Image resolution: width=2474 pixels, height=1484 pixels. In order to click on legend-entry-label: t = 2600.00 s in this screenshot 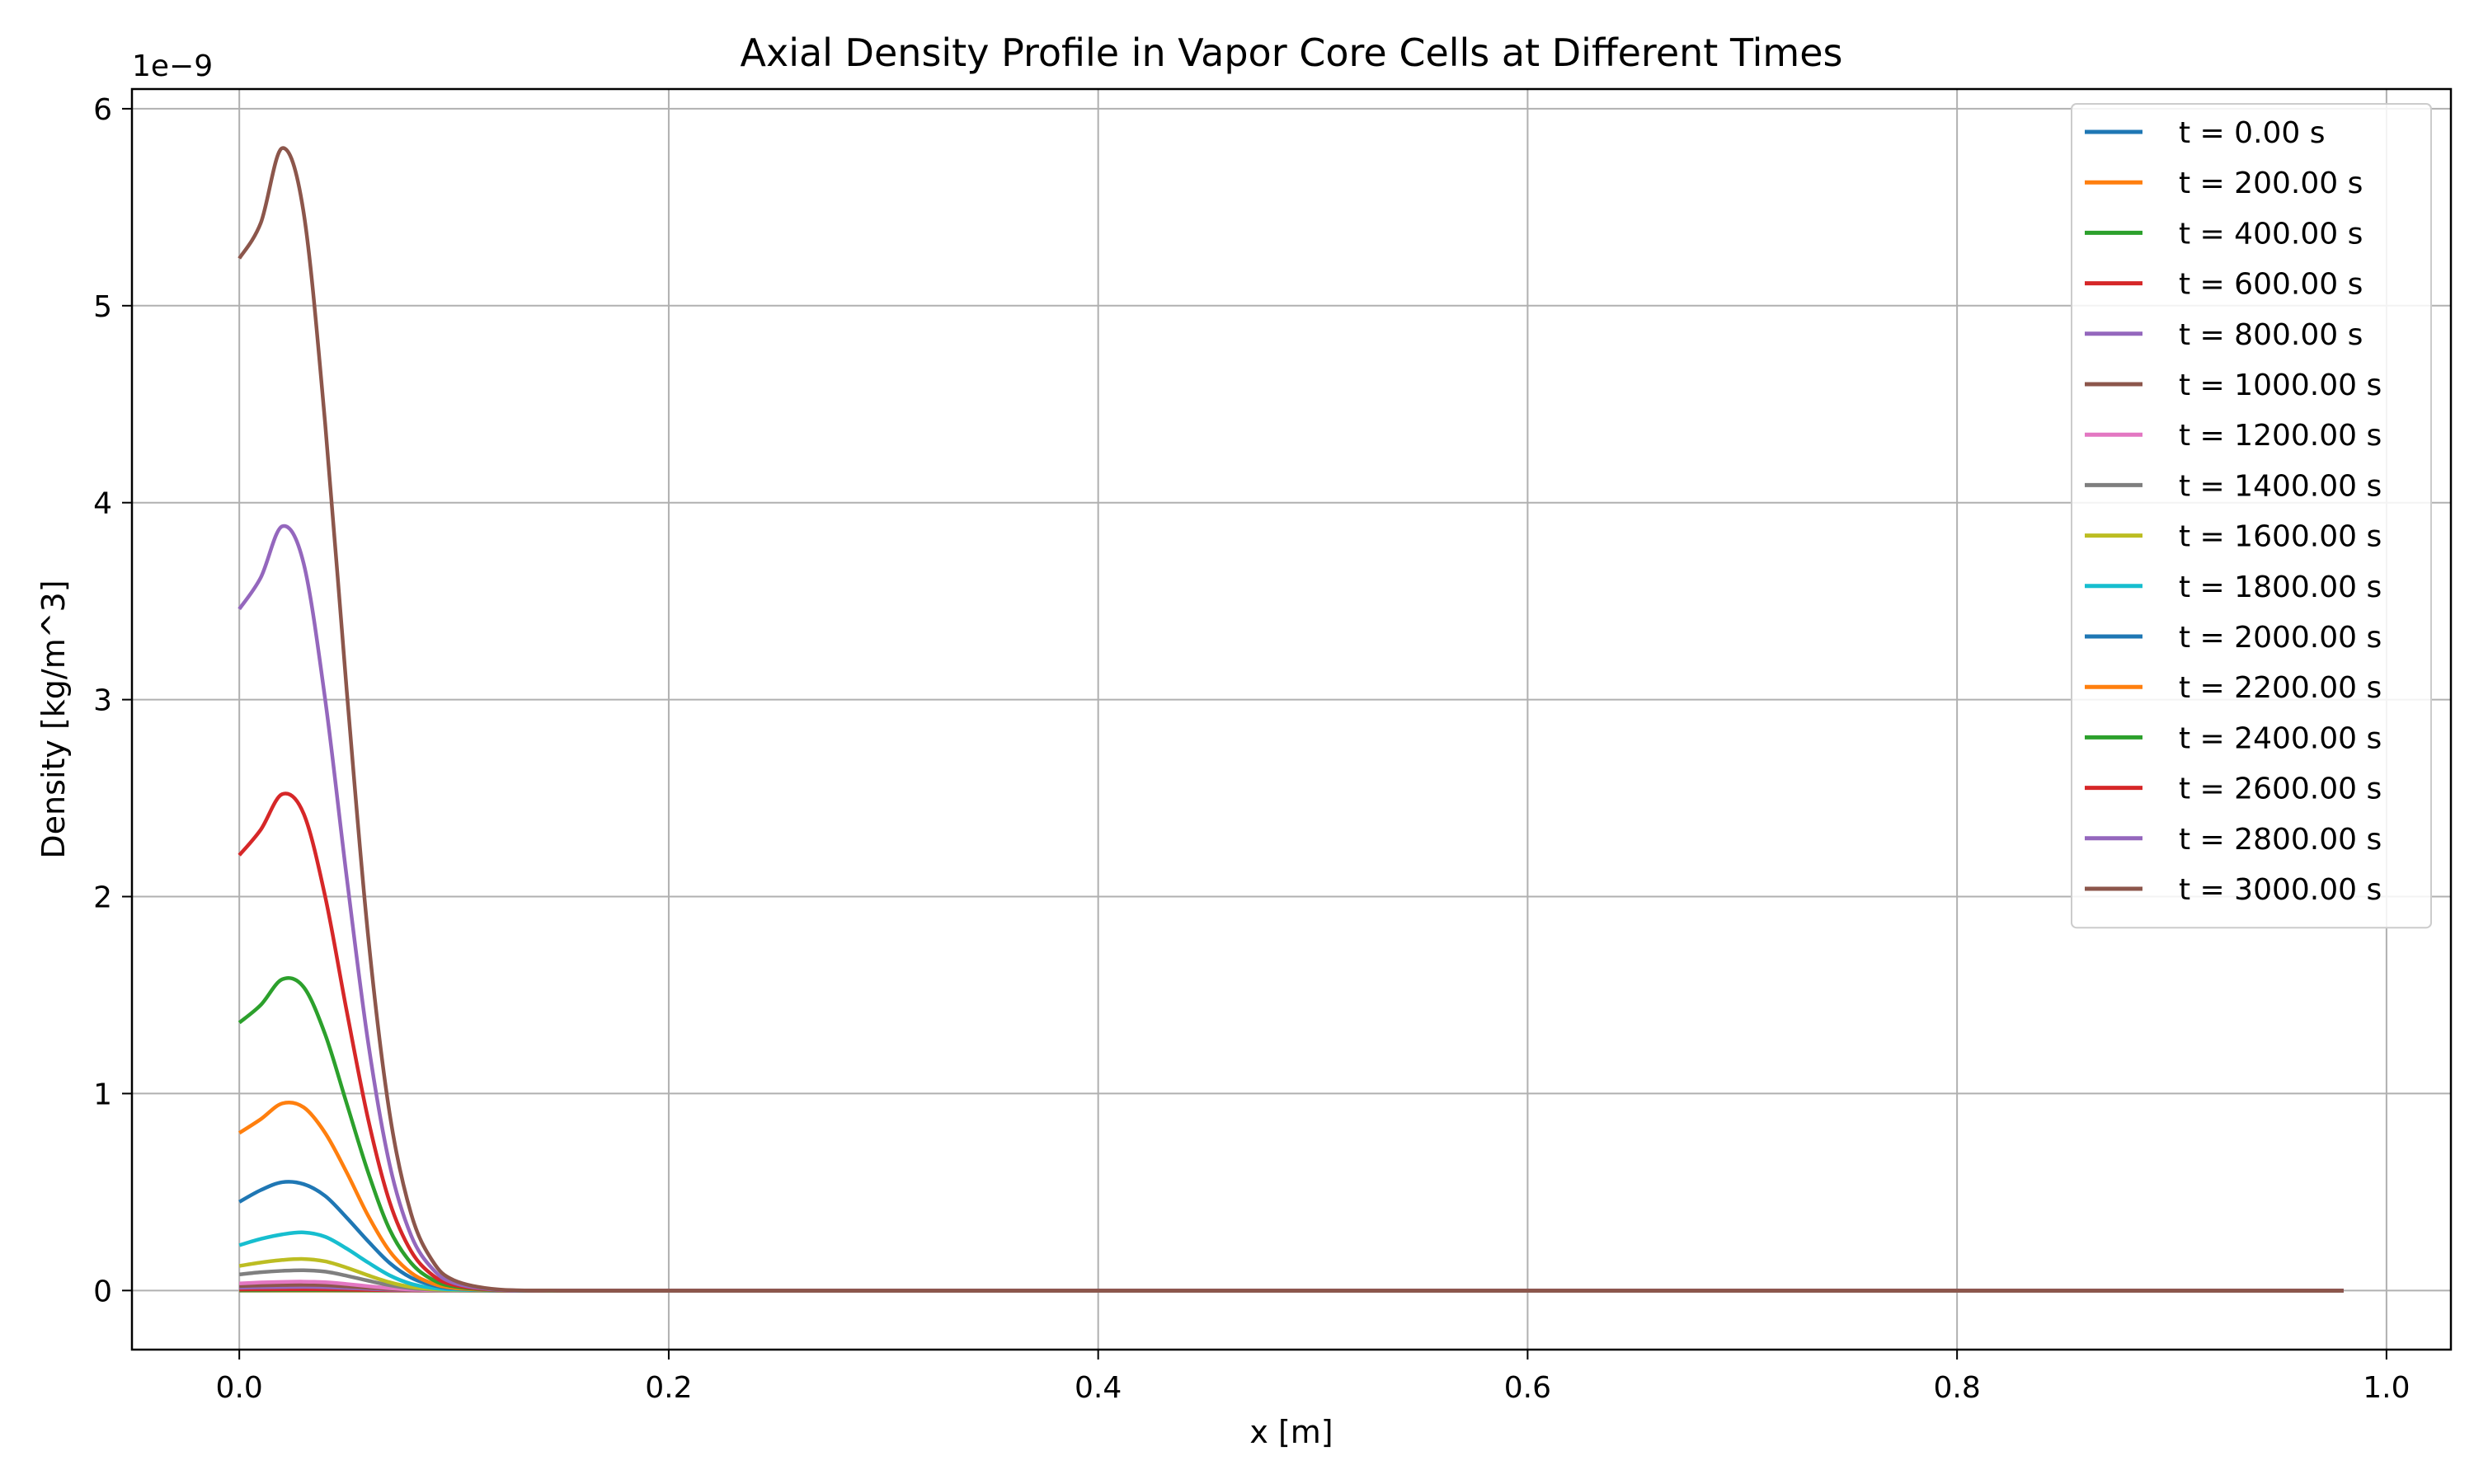, I will do `click(2280, 789)`.